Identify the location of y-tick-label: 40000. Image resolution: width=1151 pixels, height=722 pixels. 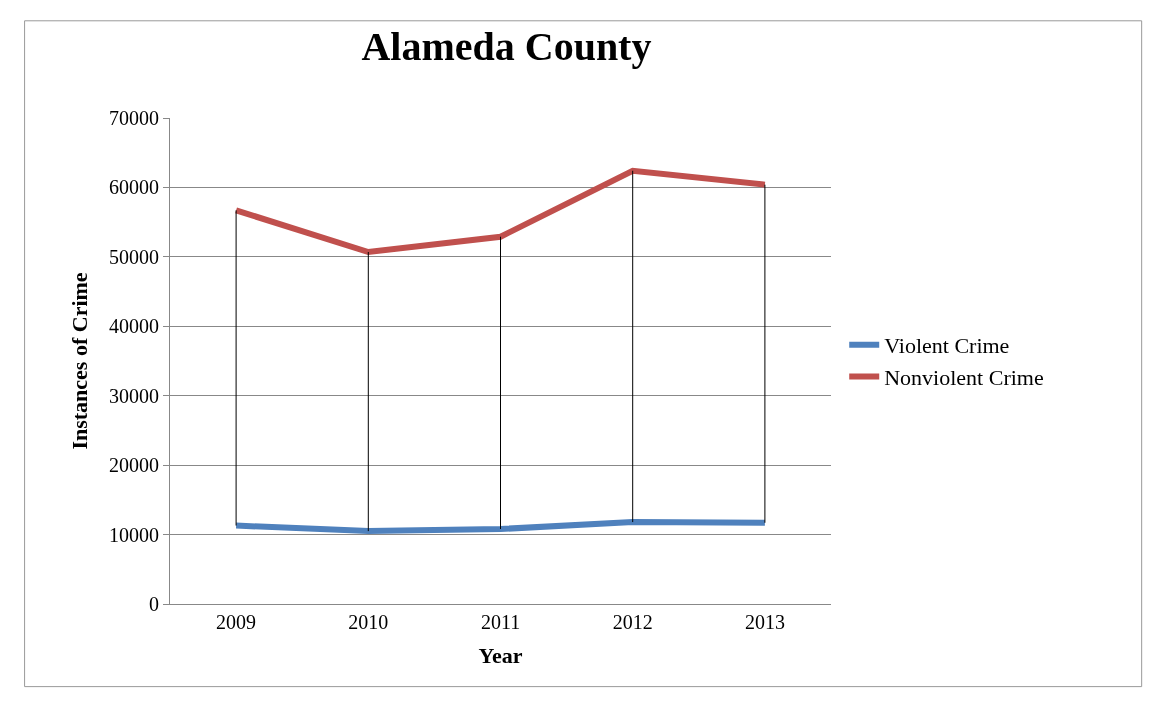
(134, 326).